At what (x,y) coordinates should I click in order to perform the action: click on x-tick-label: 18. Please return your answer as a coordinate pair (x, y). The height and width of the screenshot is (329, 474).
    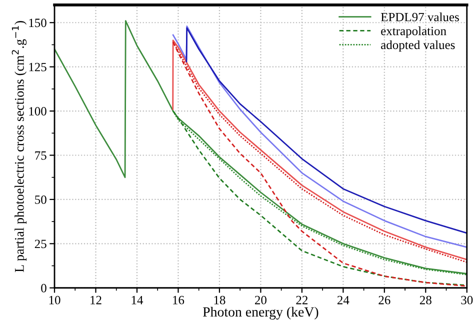
    Looking at the image, I should click on (220, 300).